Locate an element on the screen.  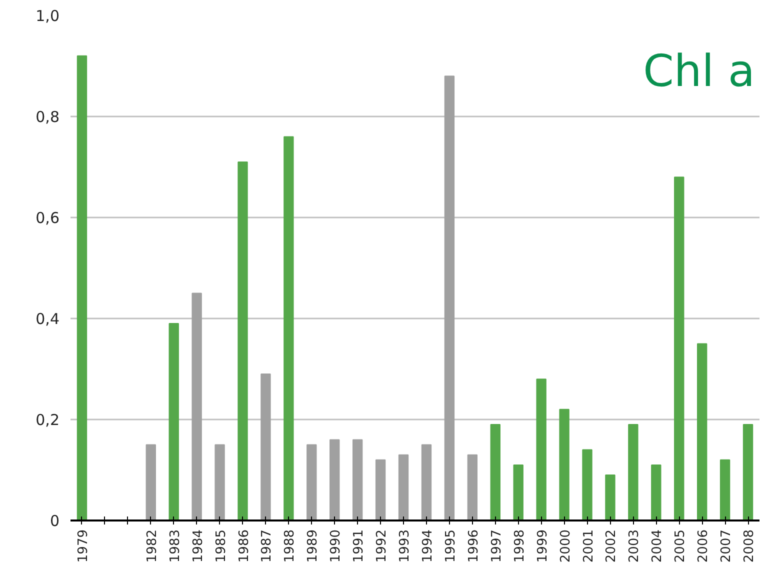
x-tick-label: 1987 is located at coordinates (267, 546).